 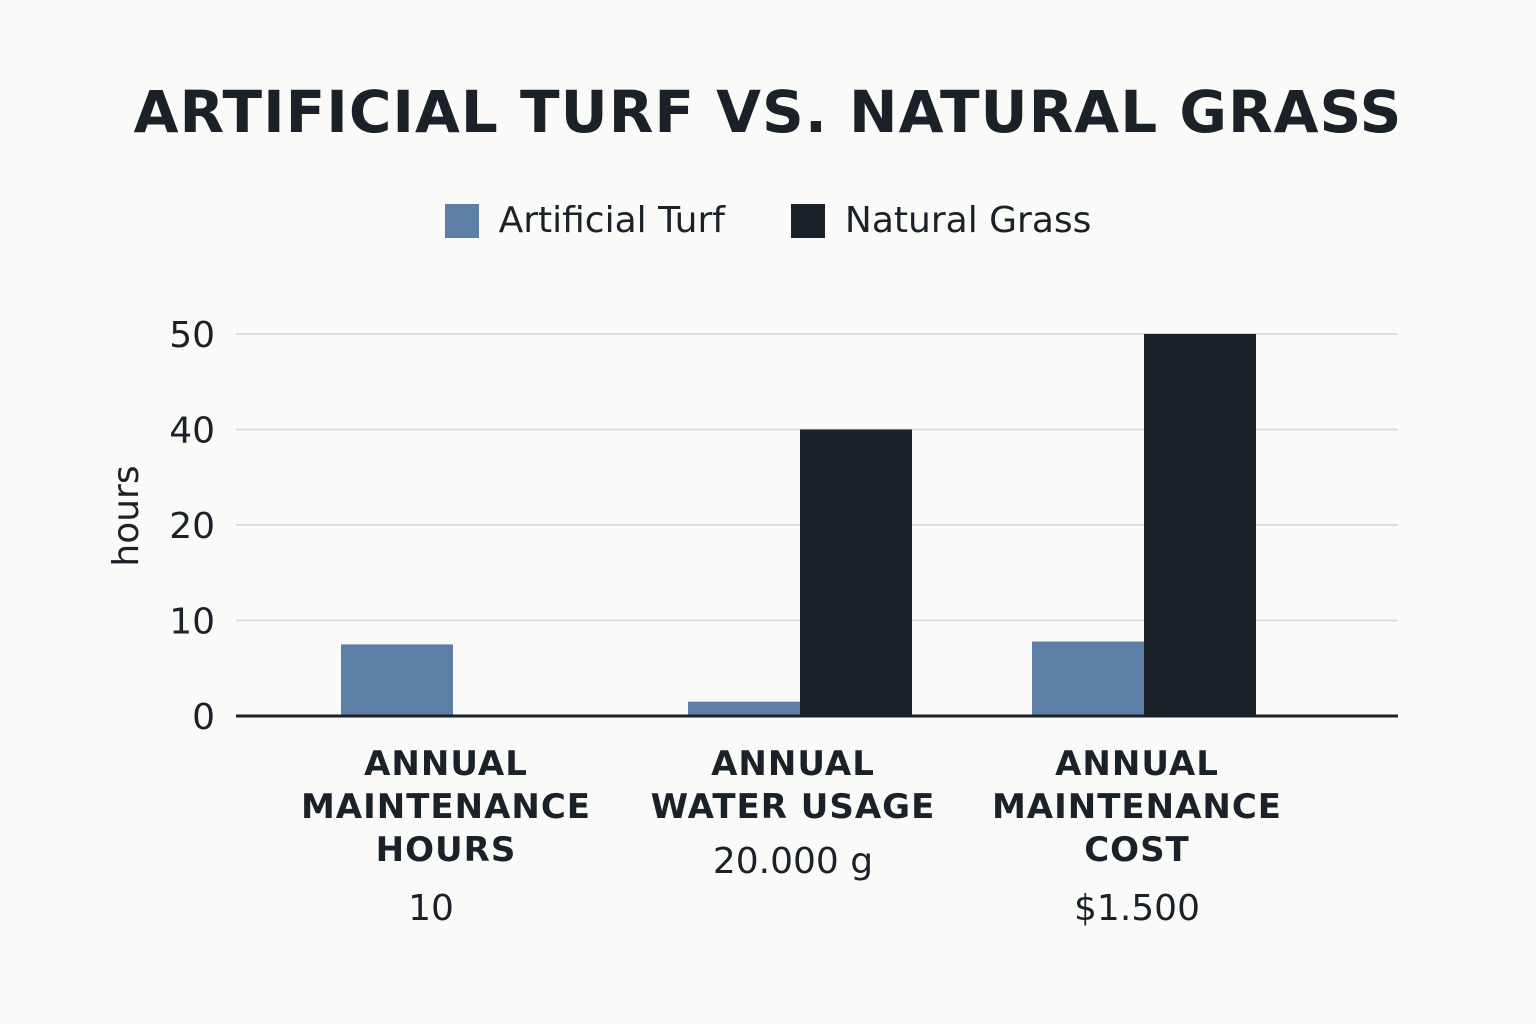 I want to click on legend-label-artificial-turf: Artificial Turf, so click(x=611, y=220).